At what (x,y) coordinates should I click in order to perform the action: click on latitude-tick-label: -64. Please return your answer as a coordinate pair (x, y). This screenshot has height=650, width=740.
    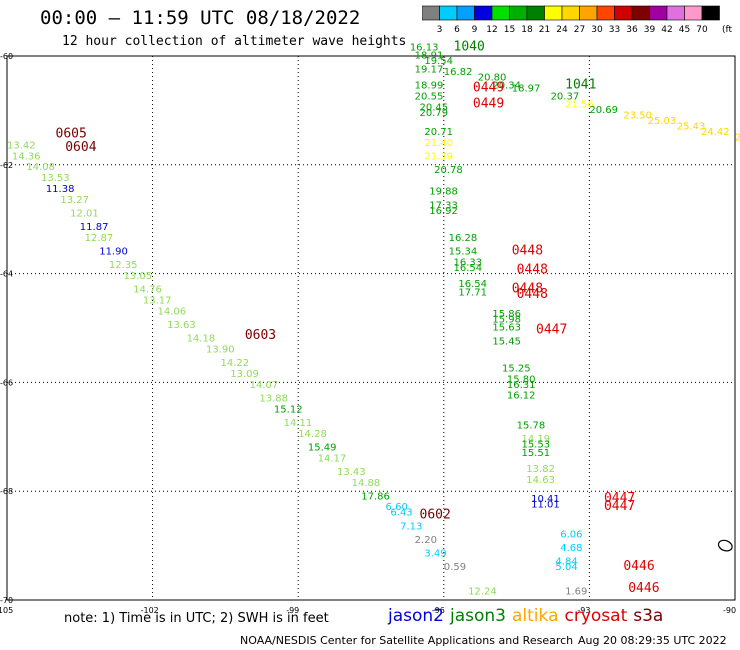
    Looking at the image, I should click on (6, 274).